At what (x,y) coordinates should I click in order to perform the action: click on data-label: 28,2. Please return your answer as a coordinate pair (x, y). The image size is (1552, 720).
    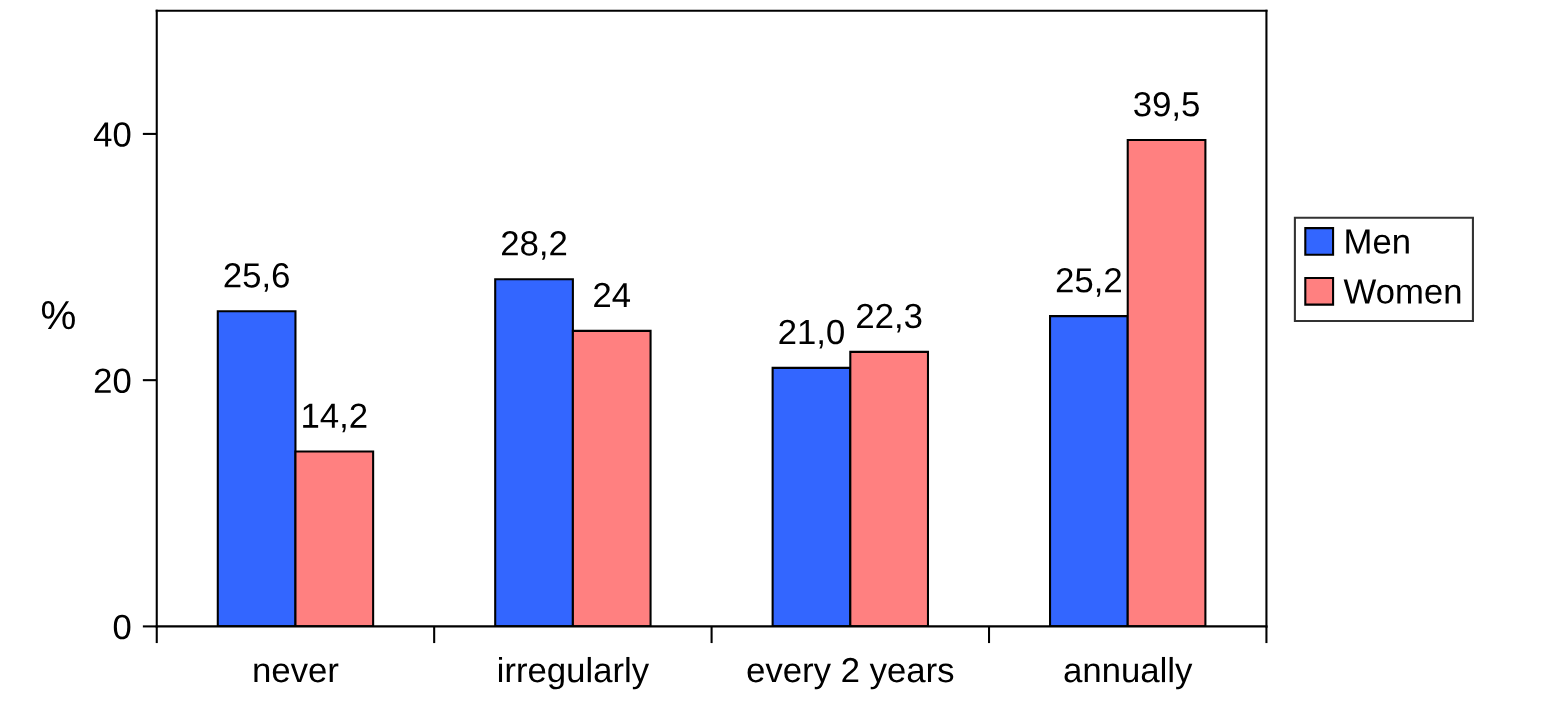
    Looking at the image, I should click on (534, 245).